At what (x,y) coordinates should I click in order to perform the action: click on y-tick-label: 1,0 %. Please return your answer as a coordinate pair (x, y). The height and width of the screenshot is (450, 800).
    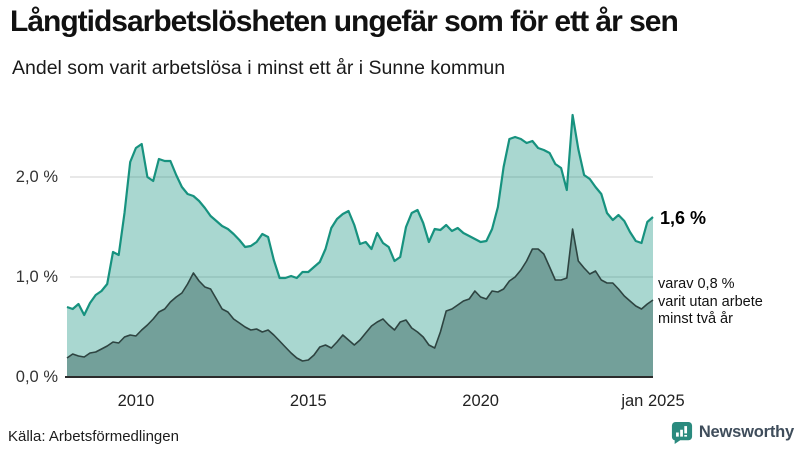
    Looking at the image, I should click on (36, 277).